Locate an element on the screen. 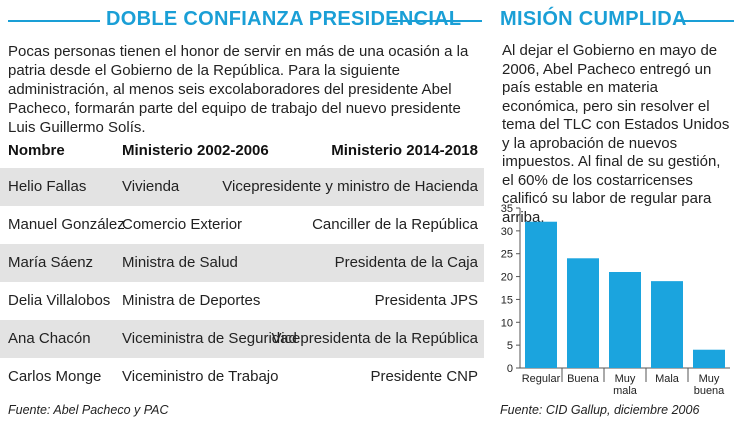 The height and width of the screenshot is (430, 745). y-tick-label: 0 is located at coordinates (510, 369).